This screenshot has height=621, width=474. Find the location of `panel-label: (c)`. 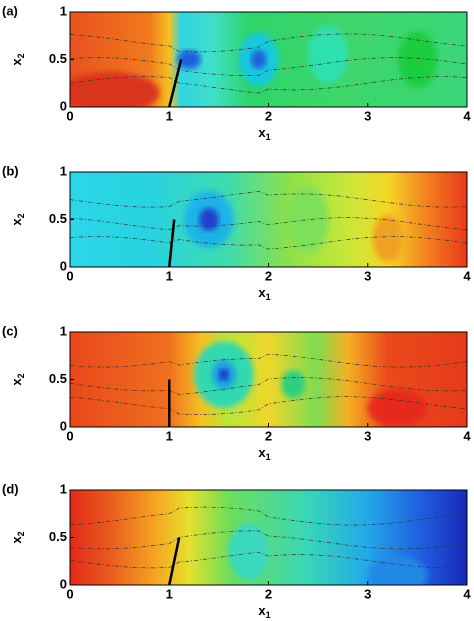

panel-label: (c) is located at coordinates (10, 330).